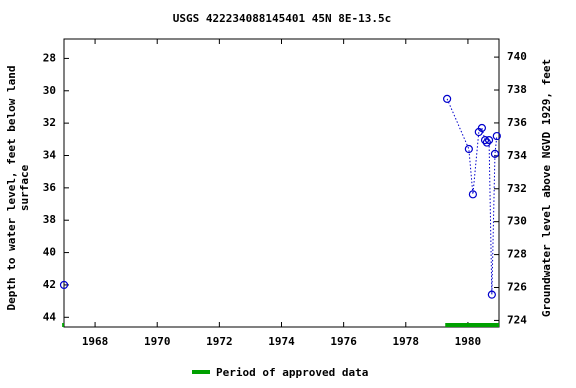 Image resolution: width=576 pixels, height=388 pixels. I want to click on y-tick-label: 34, so click(50, 154).